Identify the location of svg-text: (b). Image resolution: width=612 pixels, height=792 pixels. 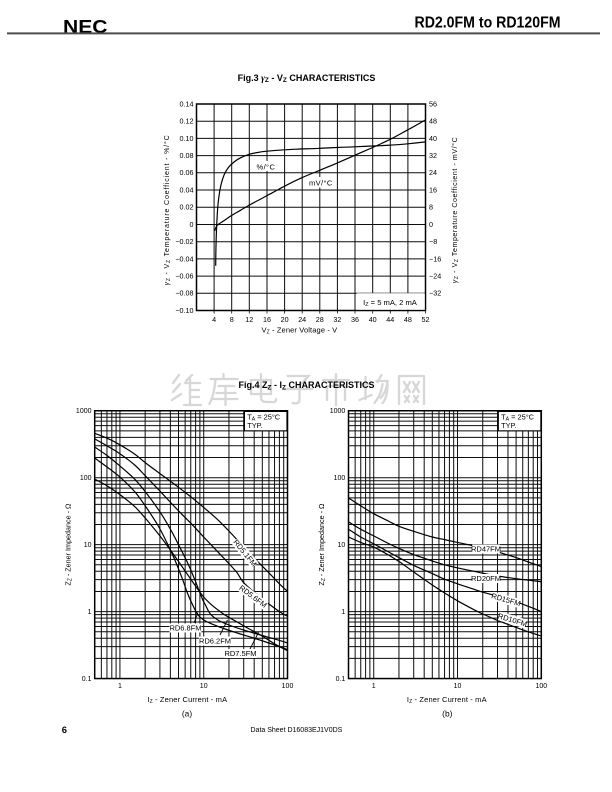
(447, 713).